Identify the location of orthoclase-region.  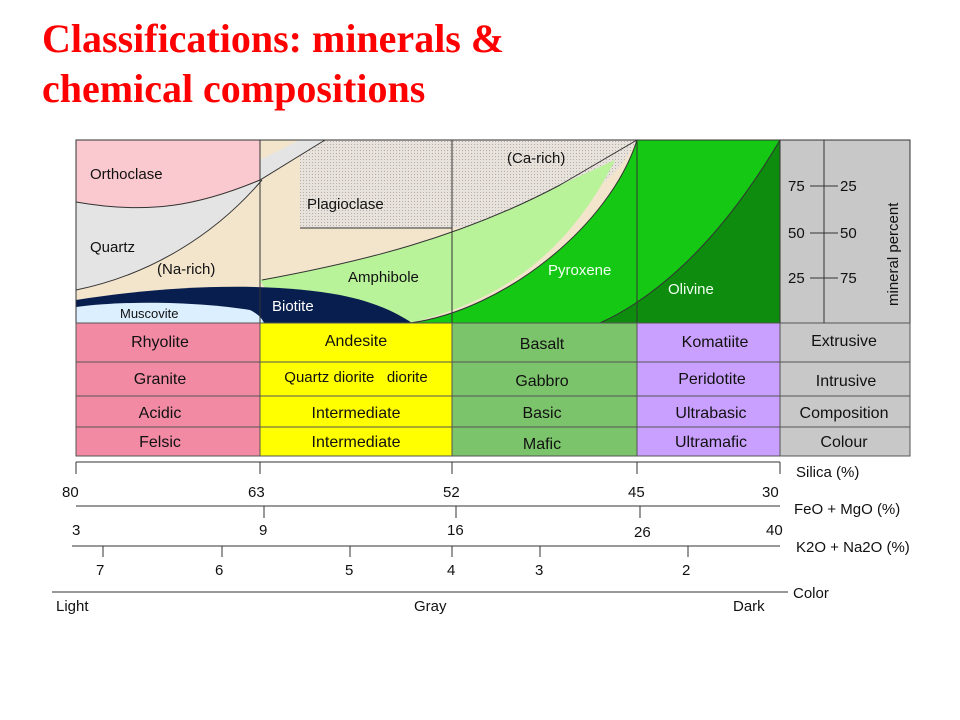
(168, 174).